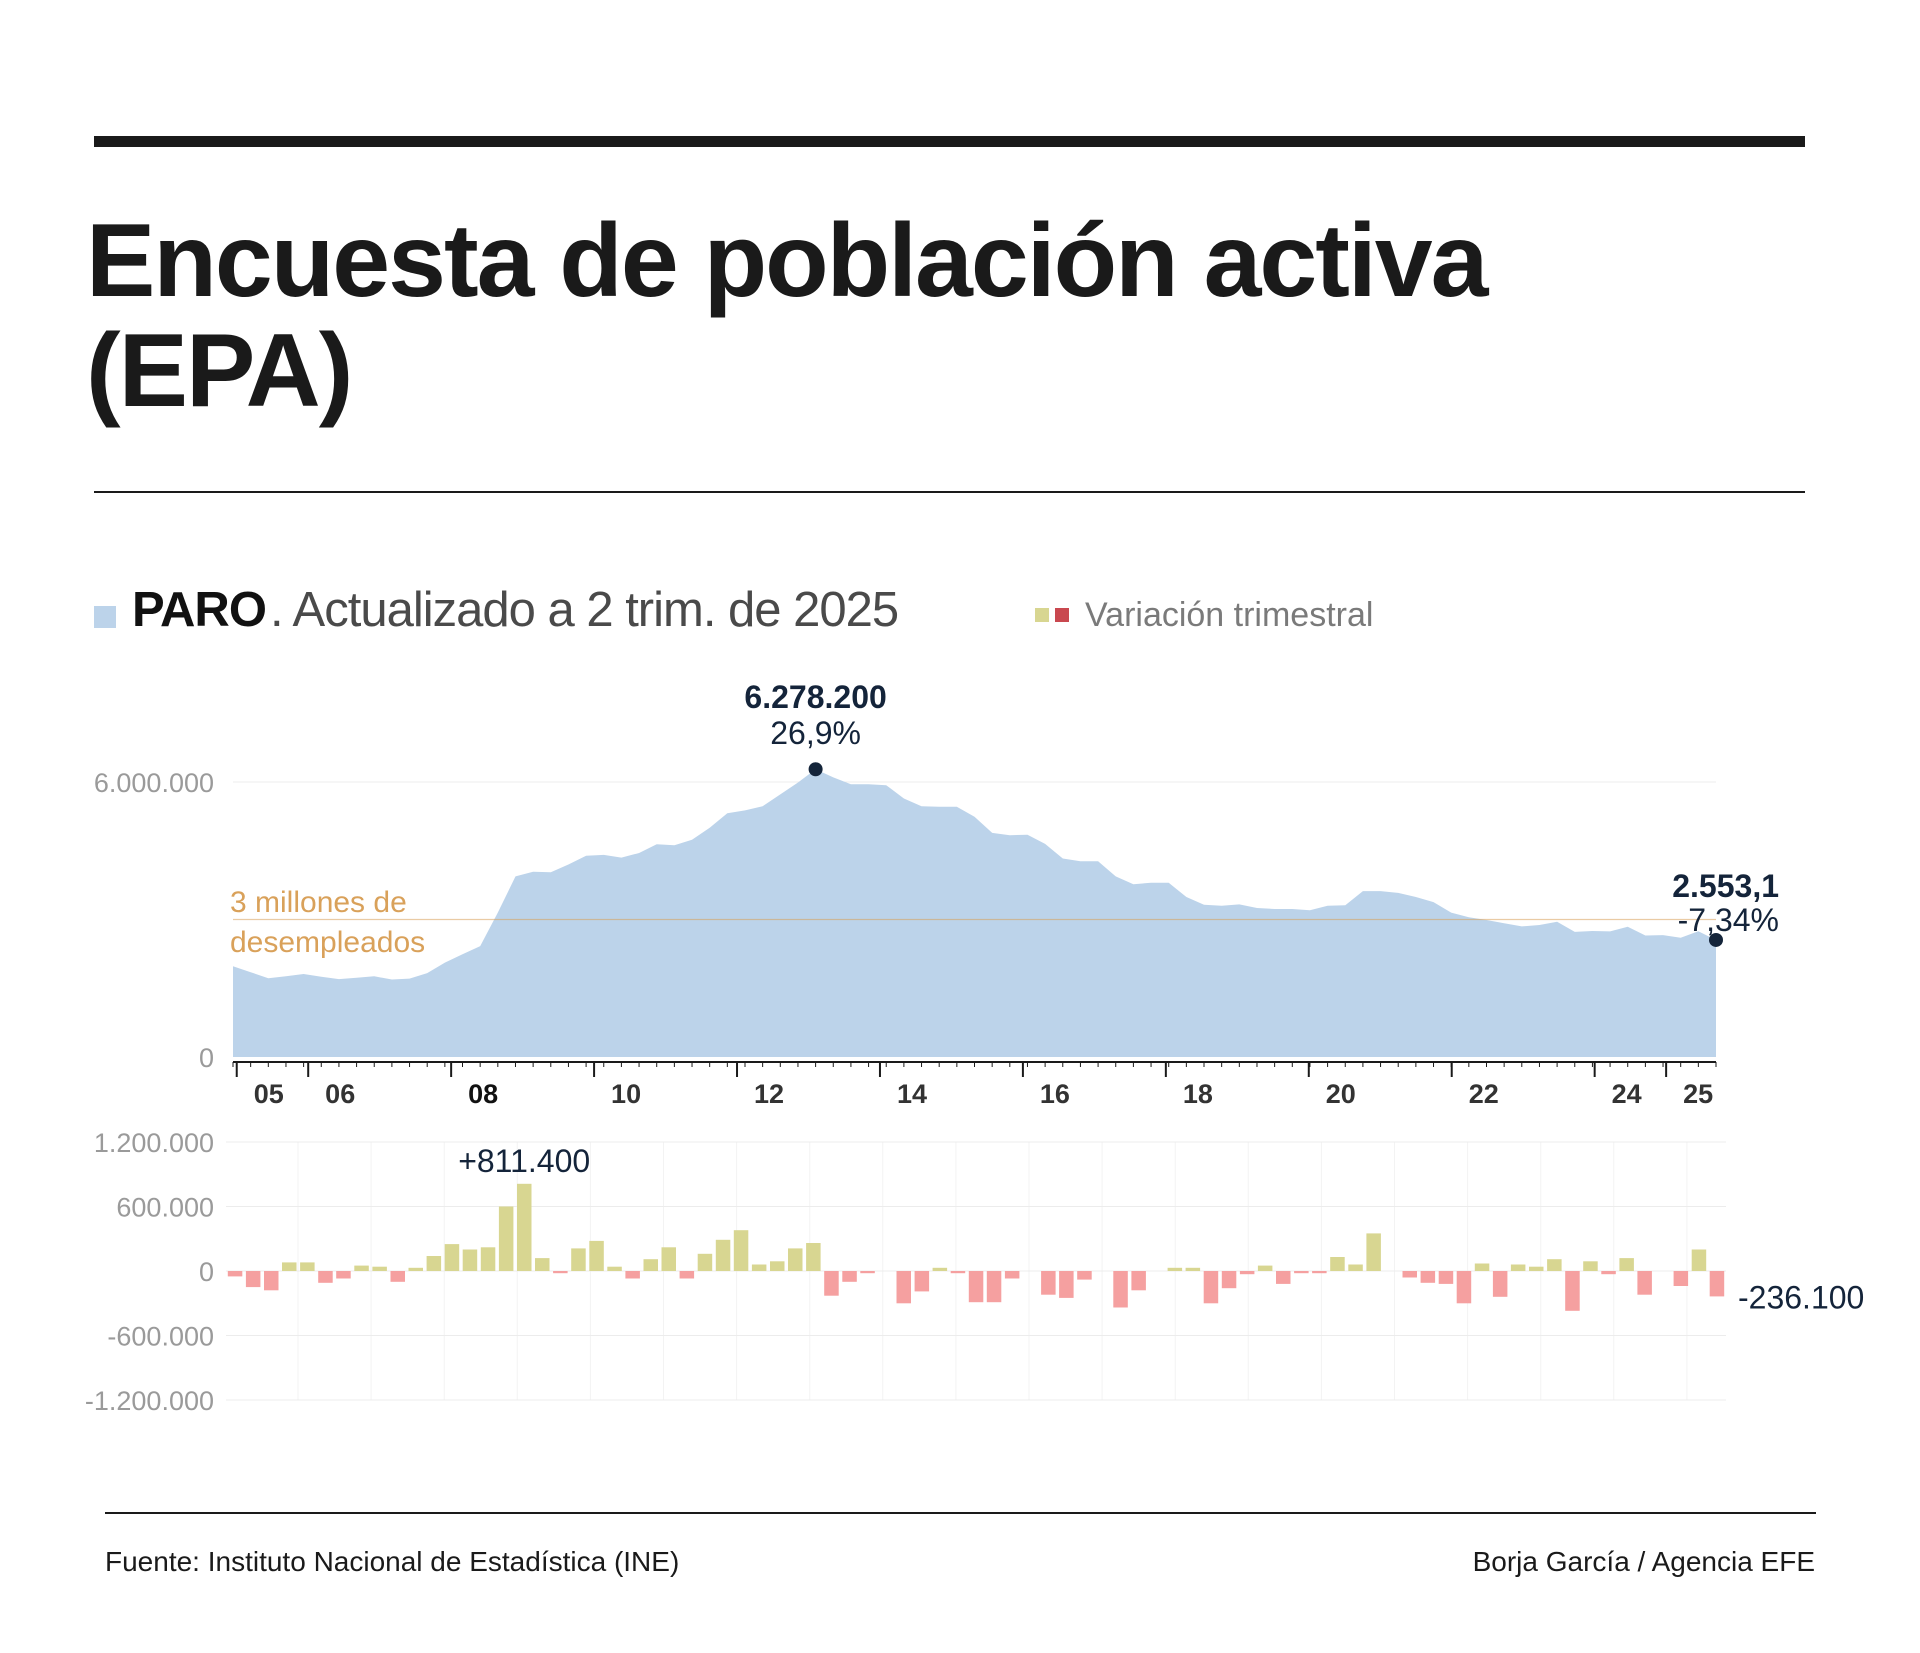 This screenshot has height=1653, width=1920. I want to click on last-pct-label: -7,34%, so click(1728, 920).